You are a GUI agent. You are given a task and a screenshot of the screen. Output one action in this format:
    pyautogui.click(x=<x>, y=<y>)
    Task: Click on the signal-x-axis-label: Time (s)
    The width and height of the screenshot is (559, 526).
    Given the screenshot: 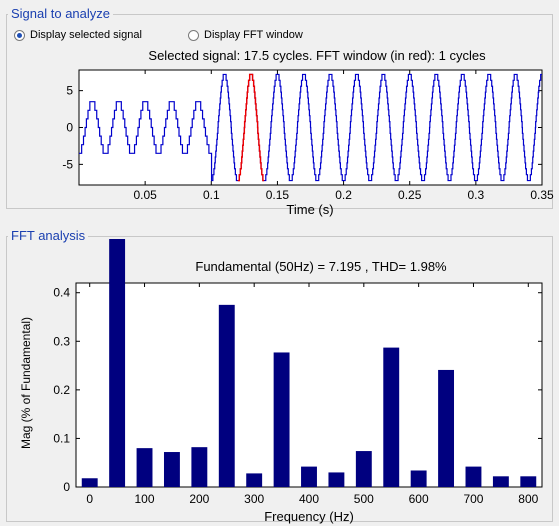 What is the action you would take?
    pyautogui.click(x=309, y=209)
    